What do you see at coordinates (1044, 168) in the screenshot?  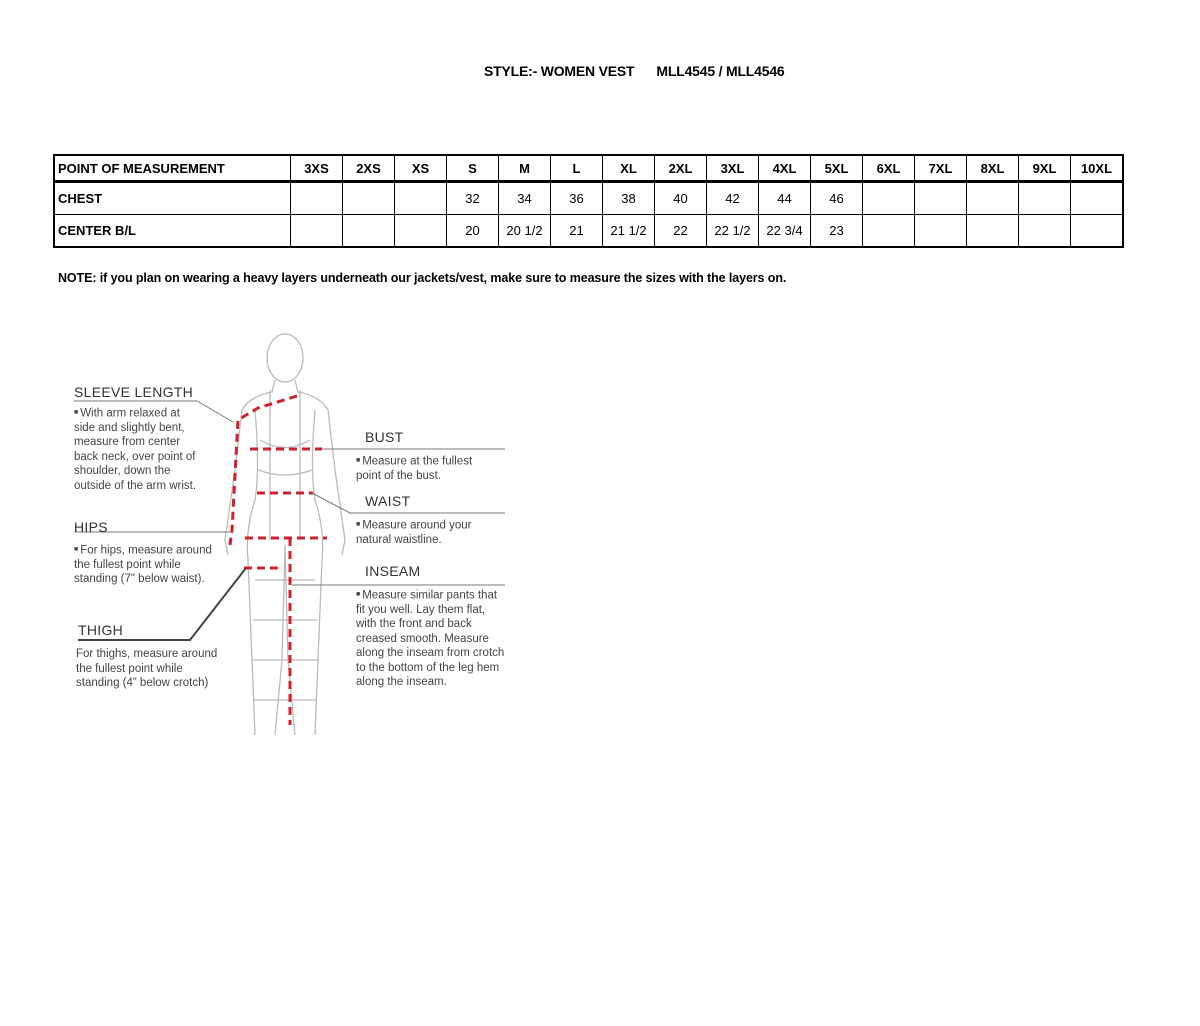 I see `column-header: 9XL` at bounding box center [1044, 168].